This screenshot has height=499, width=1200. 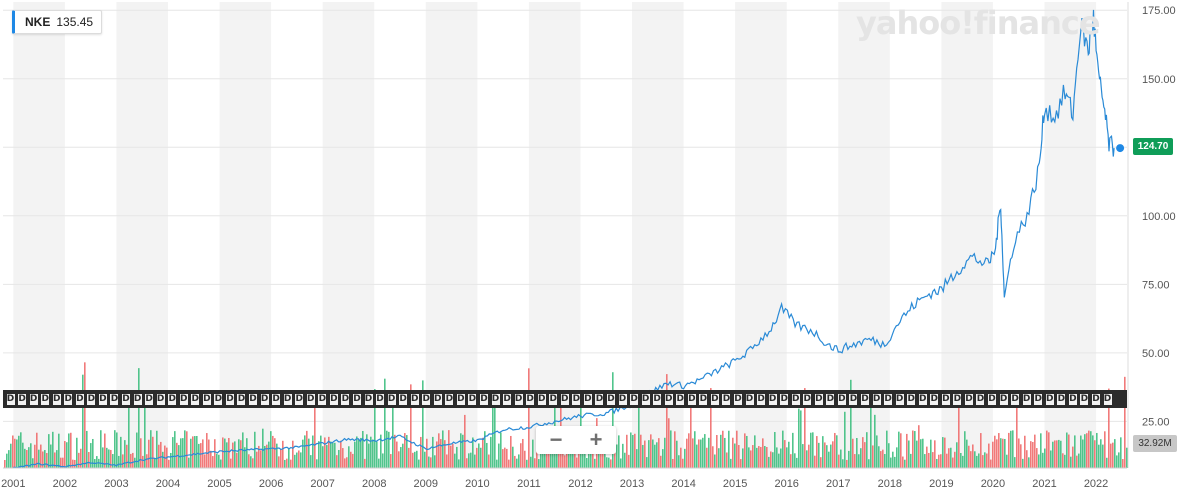 I want to click on ticker-badge: NKE 135.45, so click(x=57, y=22).